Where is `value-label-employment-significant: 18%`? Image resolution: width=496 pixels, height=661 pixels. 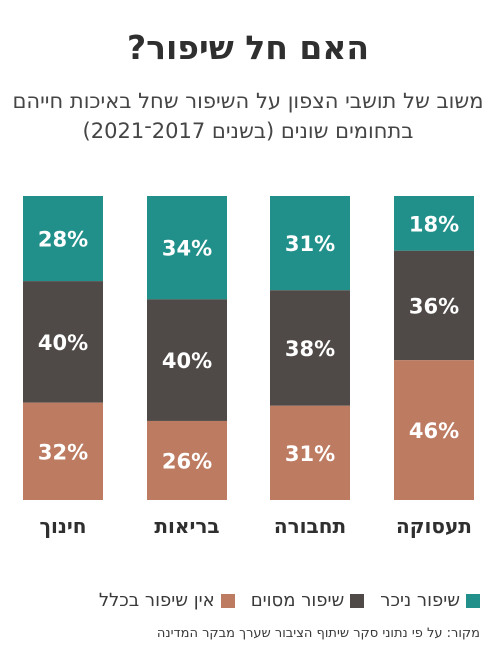
value-label-employment-significant: 18% is located at coordinates (434, 224).